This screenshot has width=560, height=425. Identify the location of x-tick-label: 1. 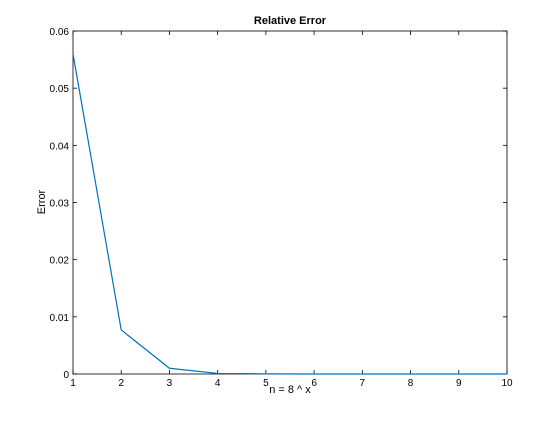
(73, 383).